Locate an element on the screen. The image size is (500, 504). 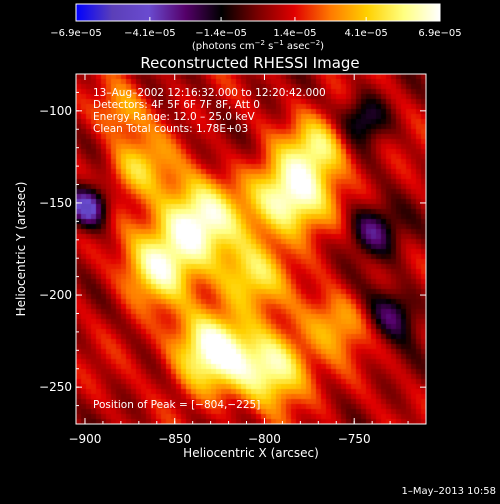
chart-title: Reconstructed RHESSI Image is located at coordinates (249, 63).